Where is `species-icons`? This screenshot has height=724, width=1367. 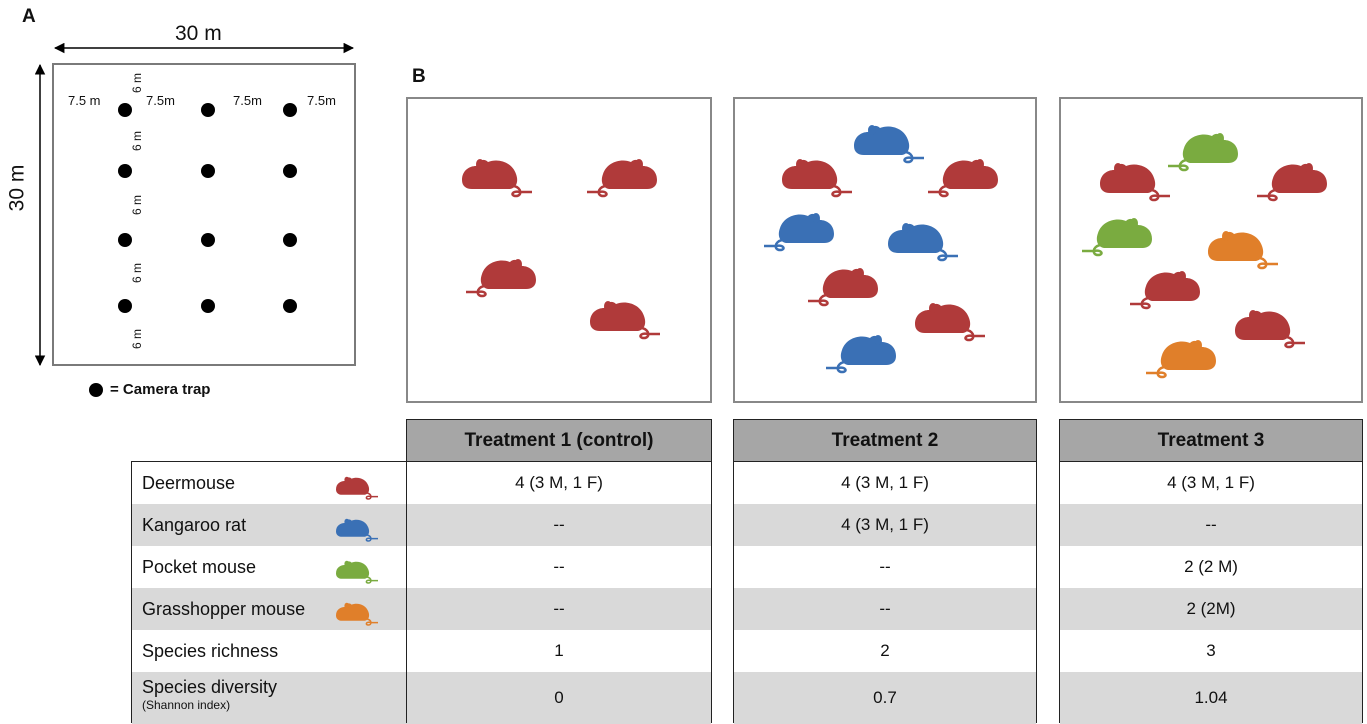
species-icons is located at coordinates (357, 551).